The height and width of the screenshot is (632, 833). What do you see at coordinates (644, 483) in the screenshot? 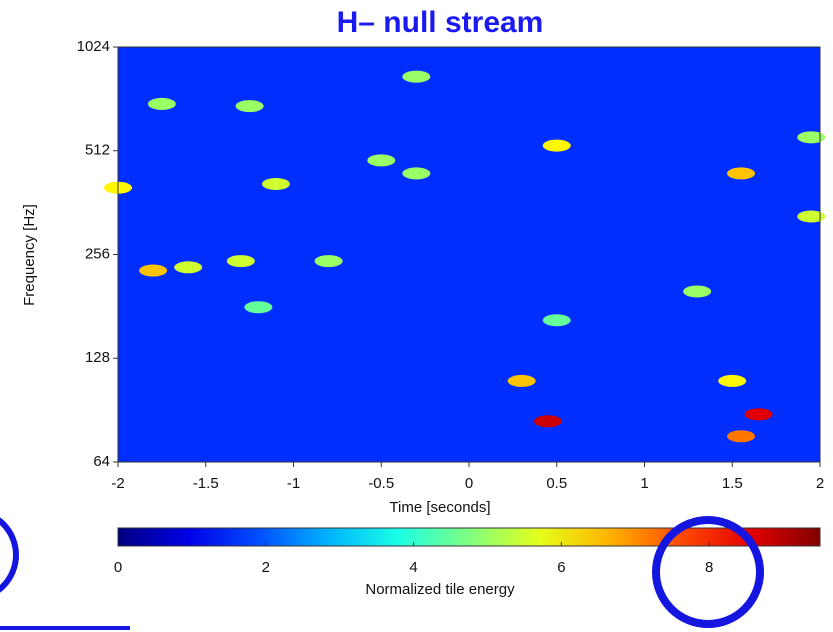
I see `x-tick-label: 1` at bounding box center [644, 483].